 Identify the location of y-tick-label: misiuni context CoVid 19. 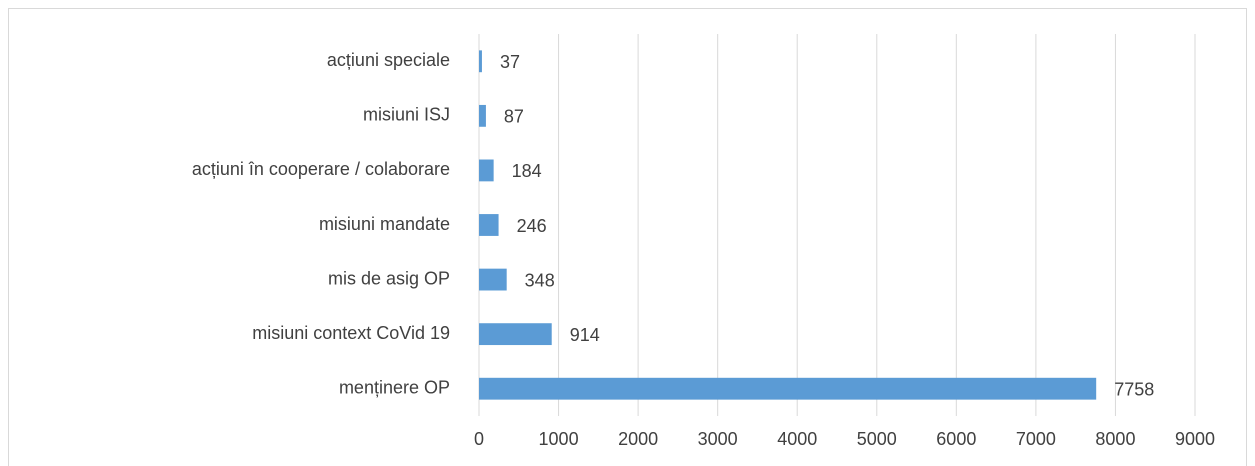
(351, 333).